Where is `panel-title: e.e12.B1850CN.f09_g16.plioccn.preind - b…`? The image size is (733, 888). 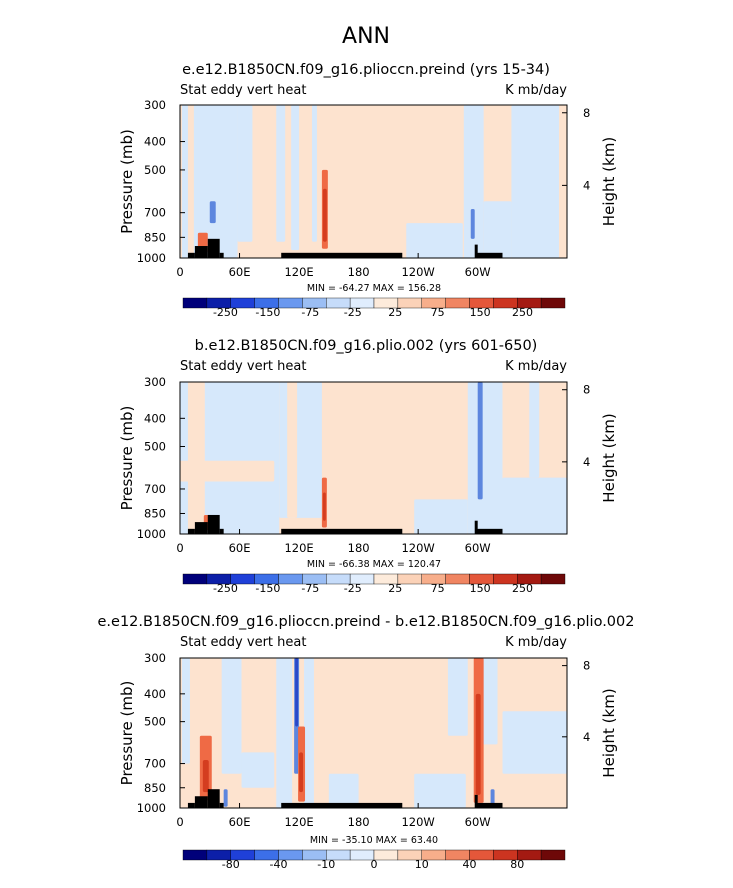 panel-title: e.e12.B1850CN.f09_g16.plioccn.preind - b… is located at coordinates (366, 622).